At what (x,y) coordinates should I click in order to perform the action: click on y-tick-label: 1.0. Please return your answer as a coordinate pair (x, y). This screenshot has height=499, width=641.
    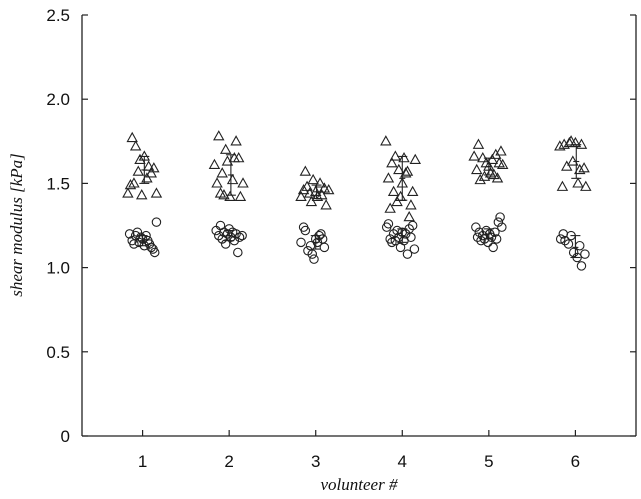
    Looking at the image, I should click on (58, 268).